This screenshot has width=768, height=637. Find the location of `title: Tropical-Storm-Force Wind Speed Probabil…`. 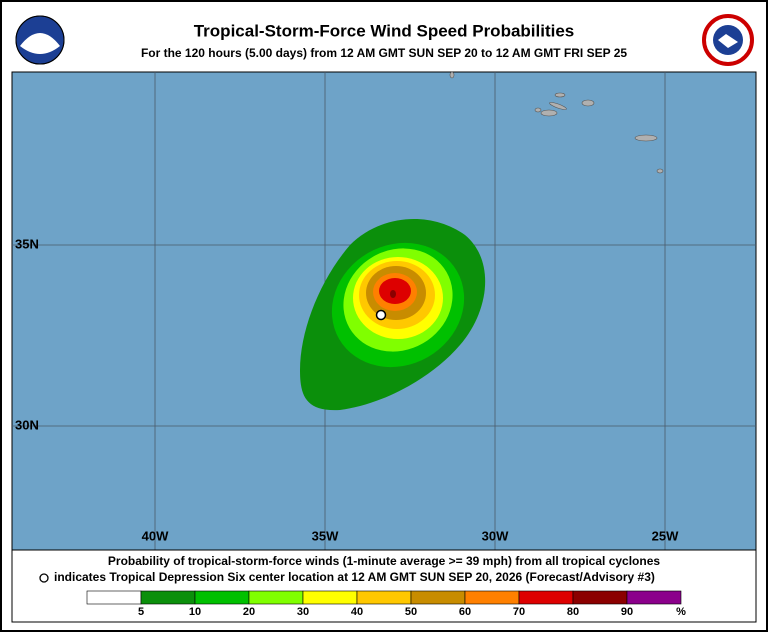

title: Tropical-Storm-Force Wind Speed Probabil… is located at coordinates (384, 30).